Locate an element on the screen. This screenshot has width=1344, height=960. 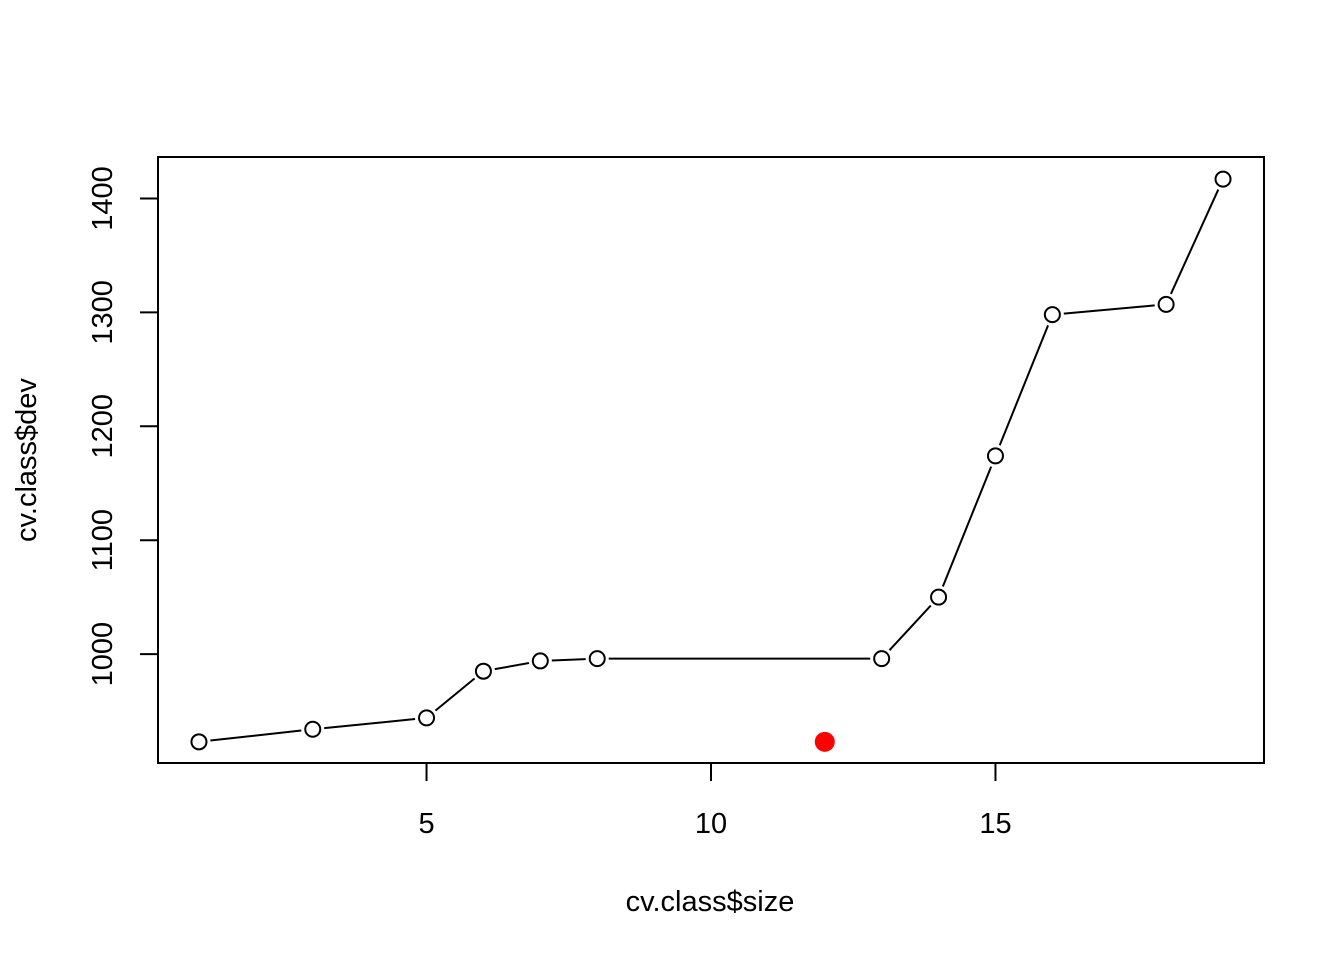
highlight-point is located at coordinates (824, 741).